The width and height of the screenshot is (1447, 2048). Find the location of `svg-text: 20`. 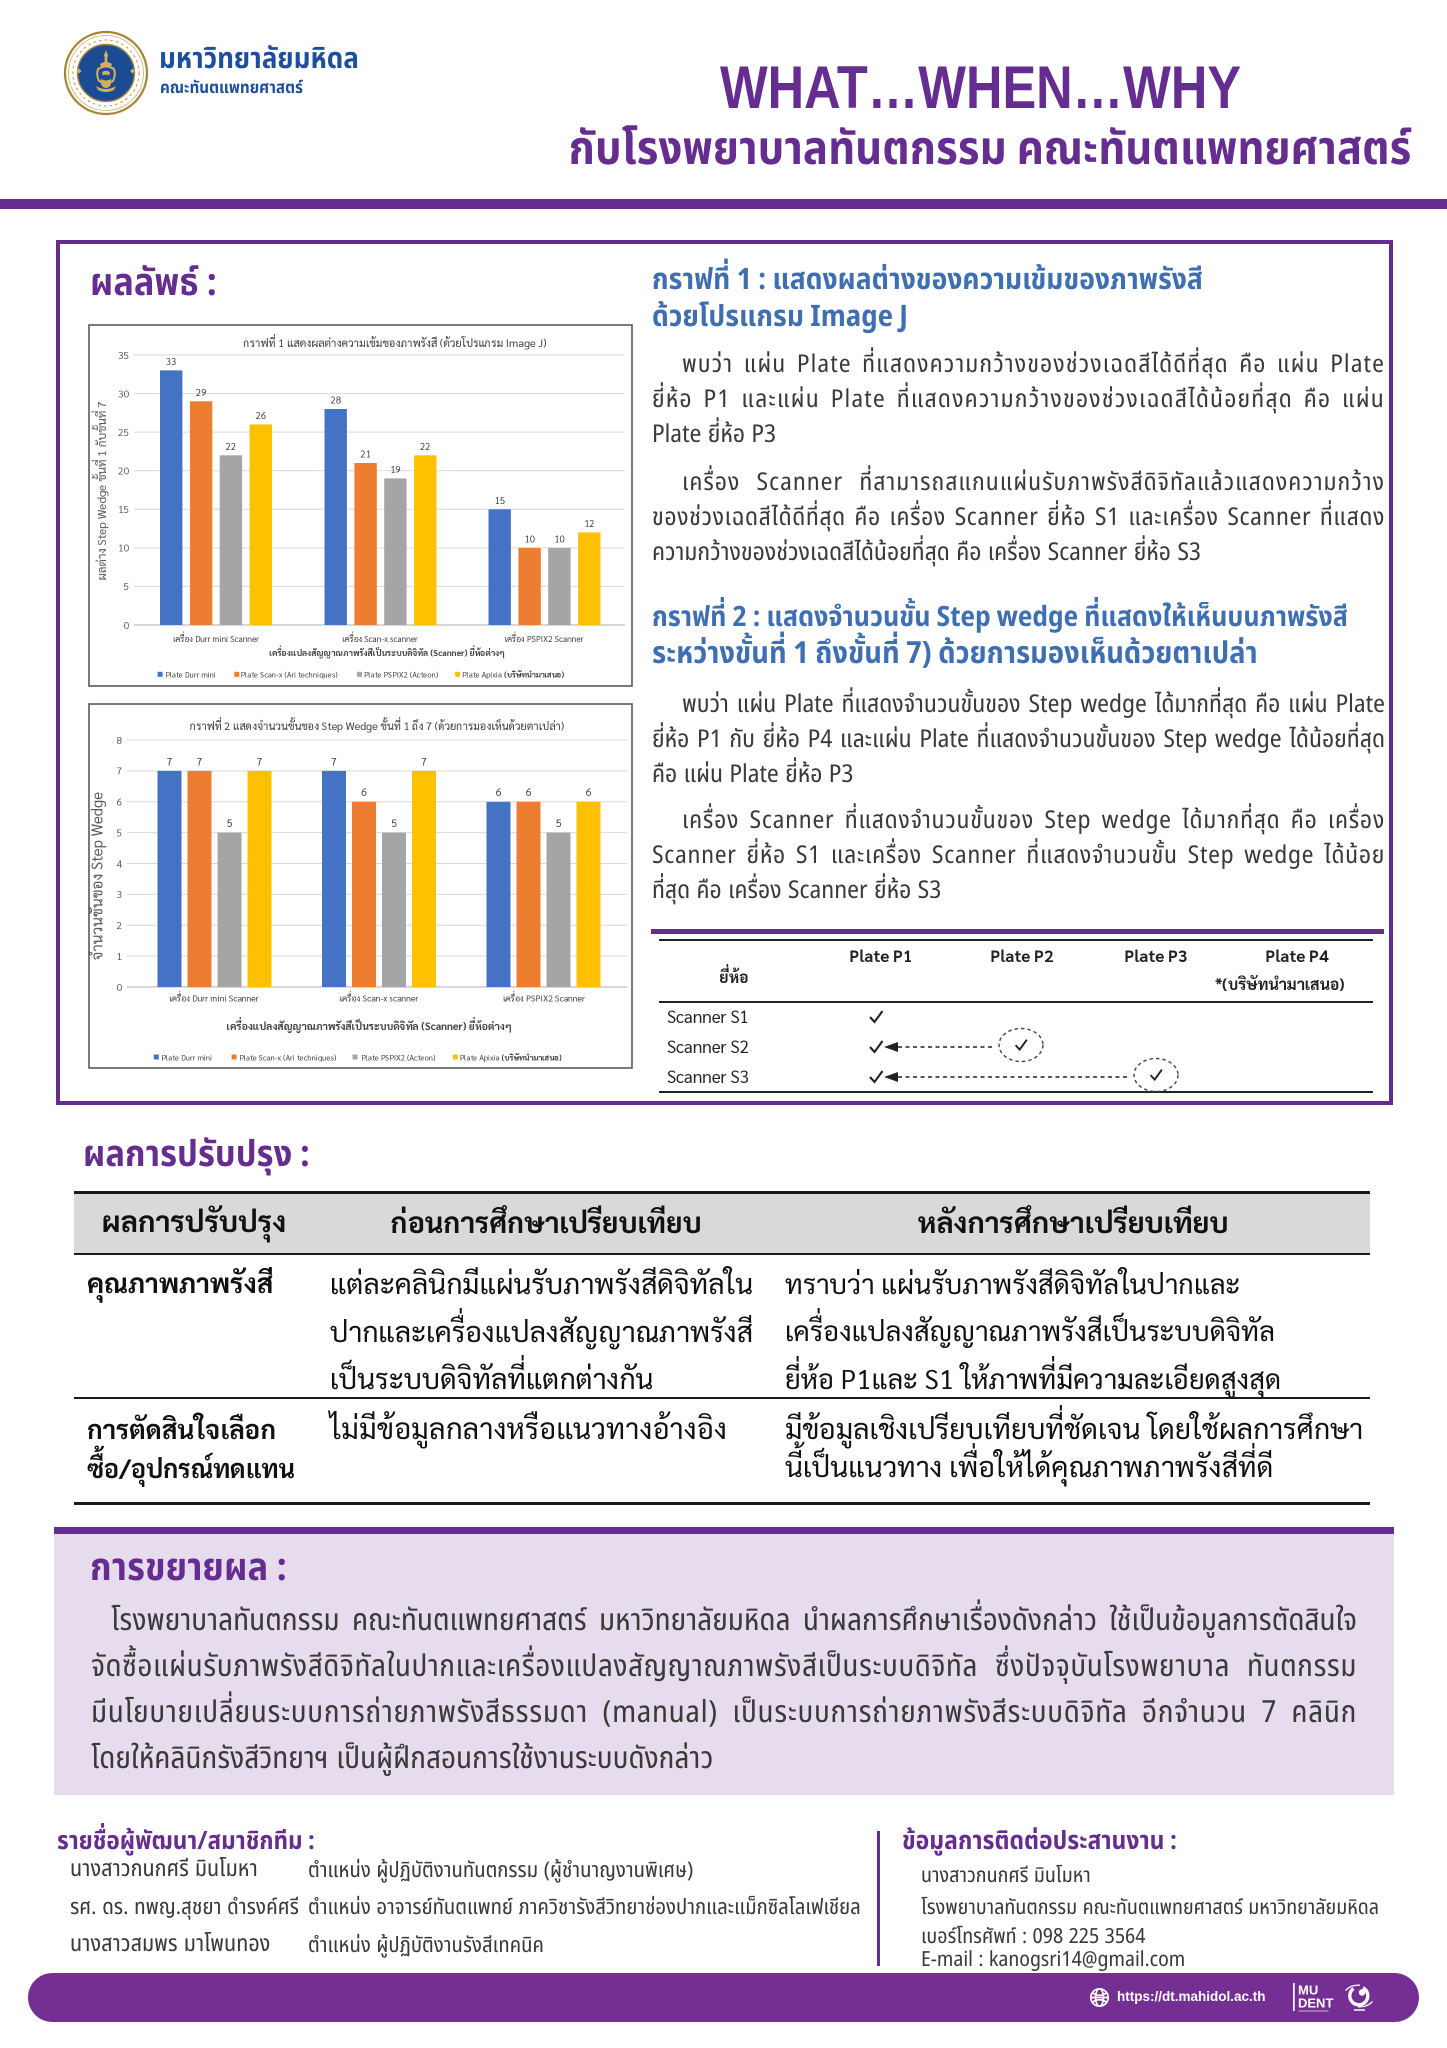

svg-text: 20 is located at coordinates (123, 471).